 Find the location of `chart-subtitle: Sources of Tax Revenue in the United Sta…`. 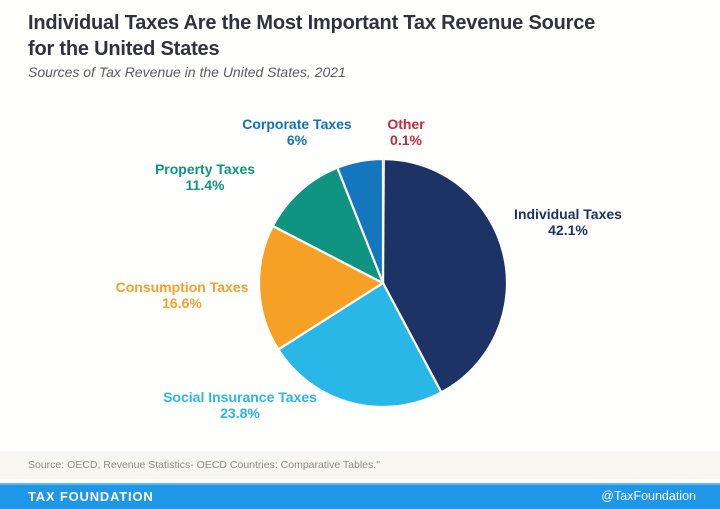

chart-subtitle: Sources of Tax Revenue in the United Sta… is located at coordinates (187, 72).